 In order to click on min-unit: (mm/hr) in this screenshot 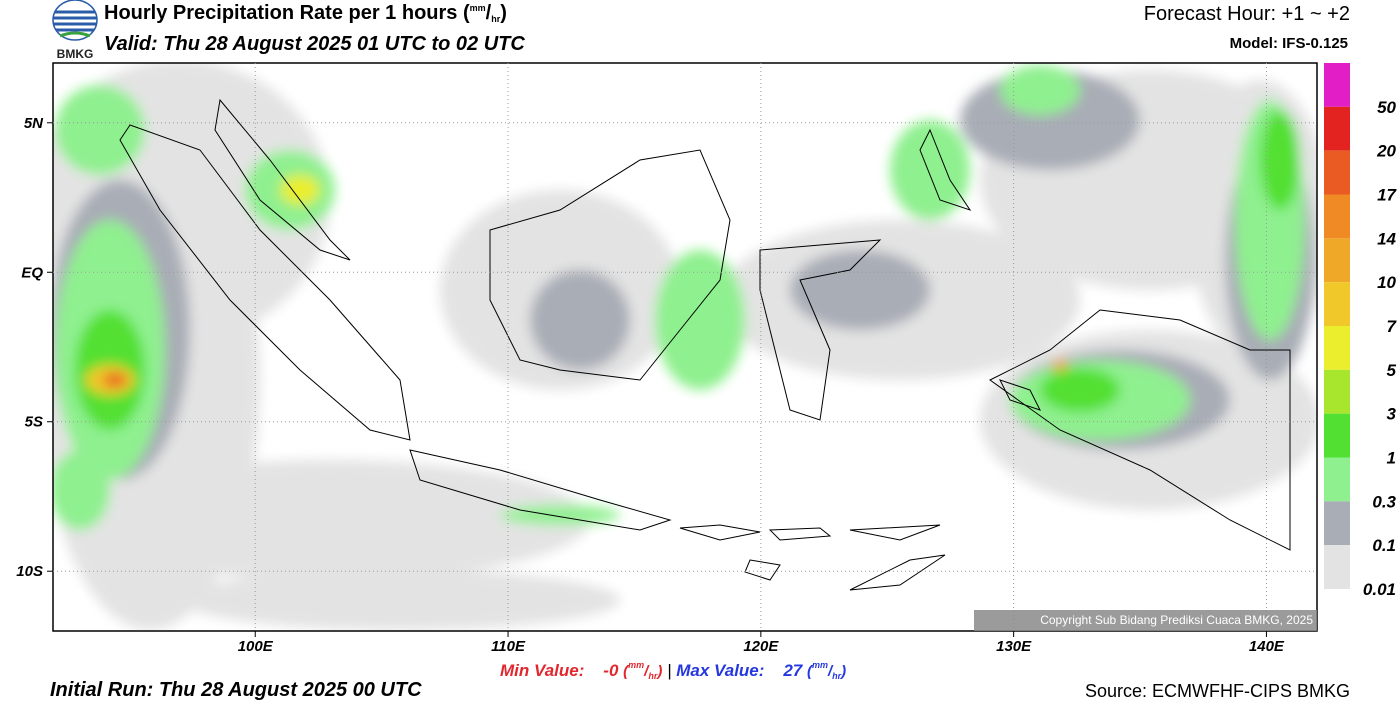, I will do `click(643, 670)`.